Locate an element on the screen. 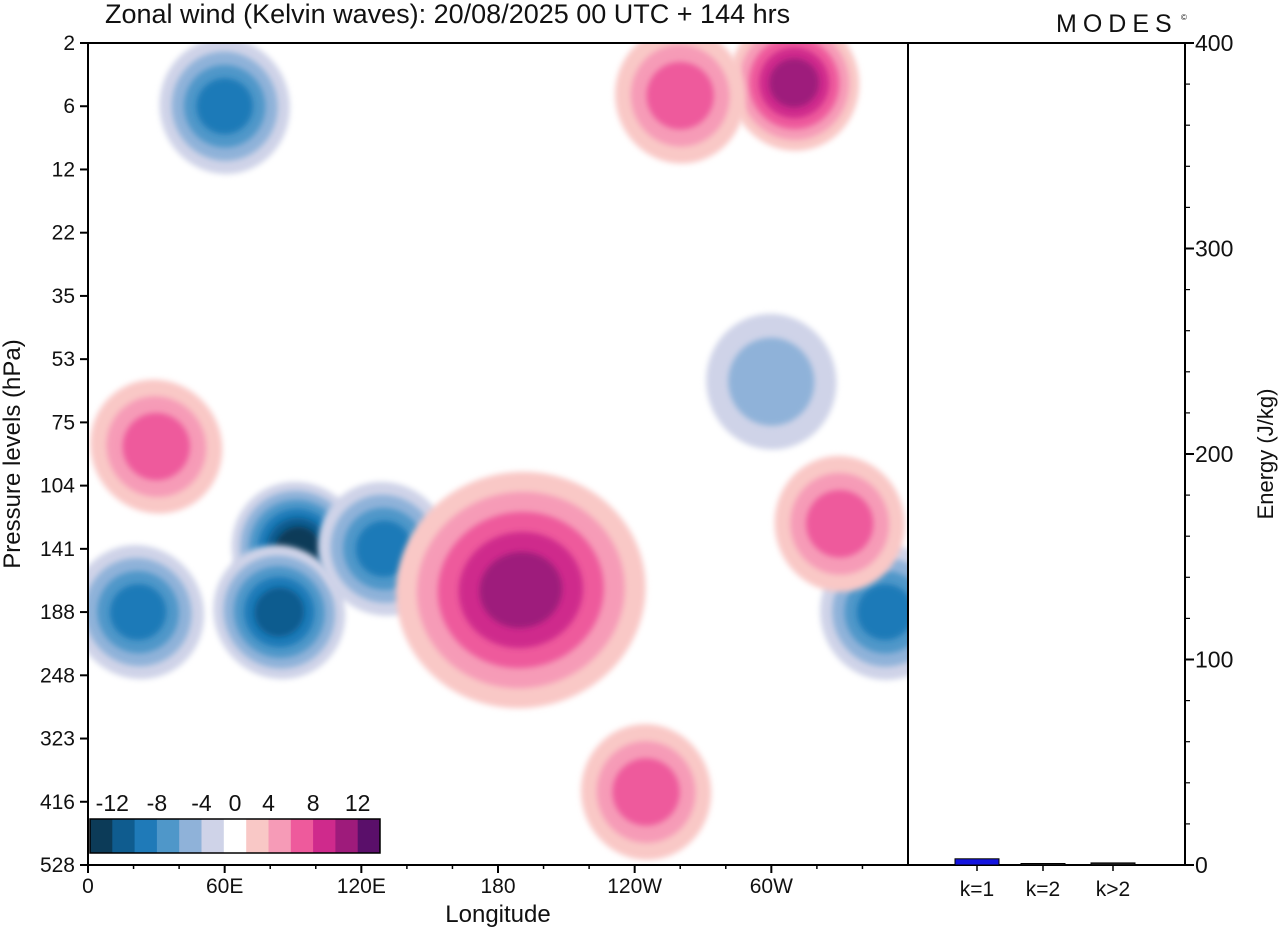  x-tick-label: 0 is located at coordinates (88, 886).